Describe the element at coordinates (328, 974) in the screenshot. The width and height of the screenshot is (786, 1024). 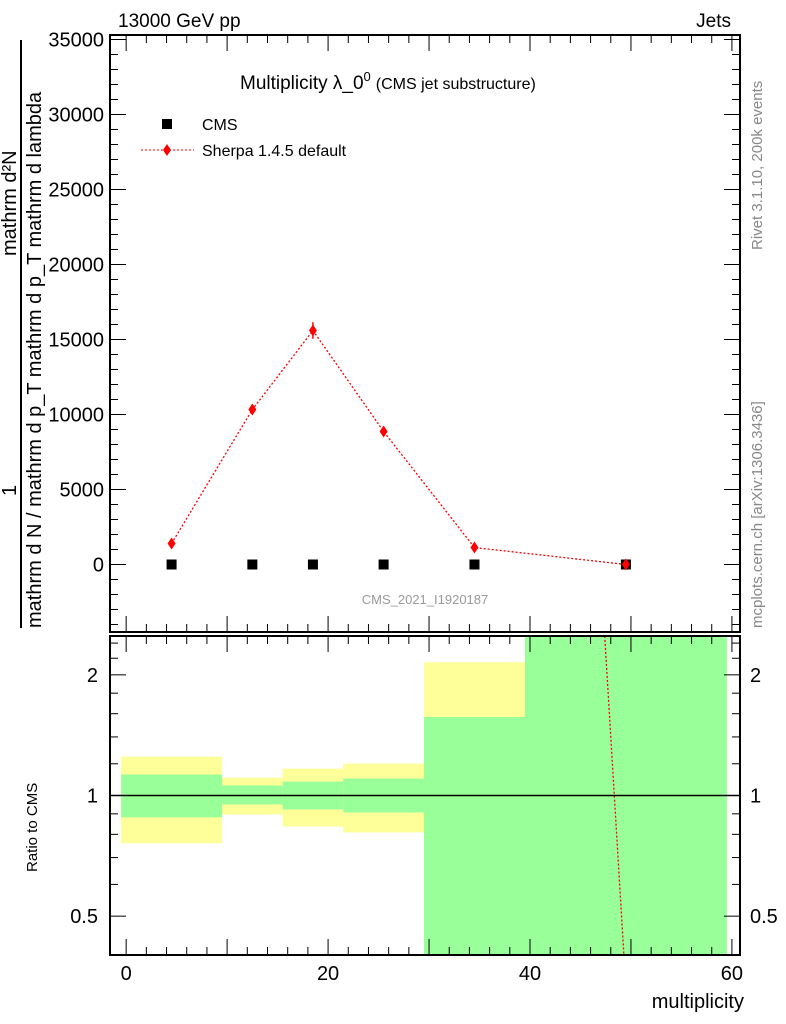
I see `x-tick-label: 20` at that location.